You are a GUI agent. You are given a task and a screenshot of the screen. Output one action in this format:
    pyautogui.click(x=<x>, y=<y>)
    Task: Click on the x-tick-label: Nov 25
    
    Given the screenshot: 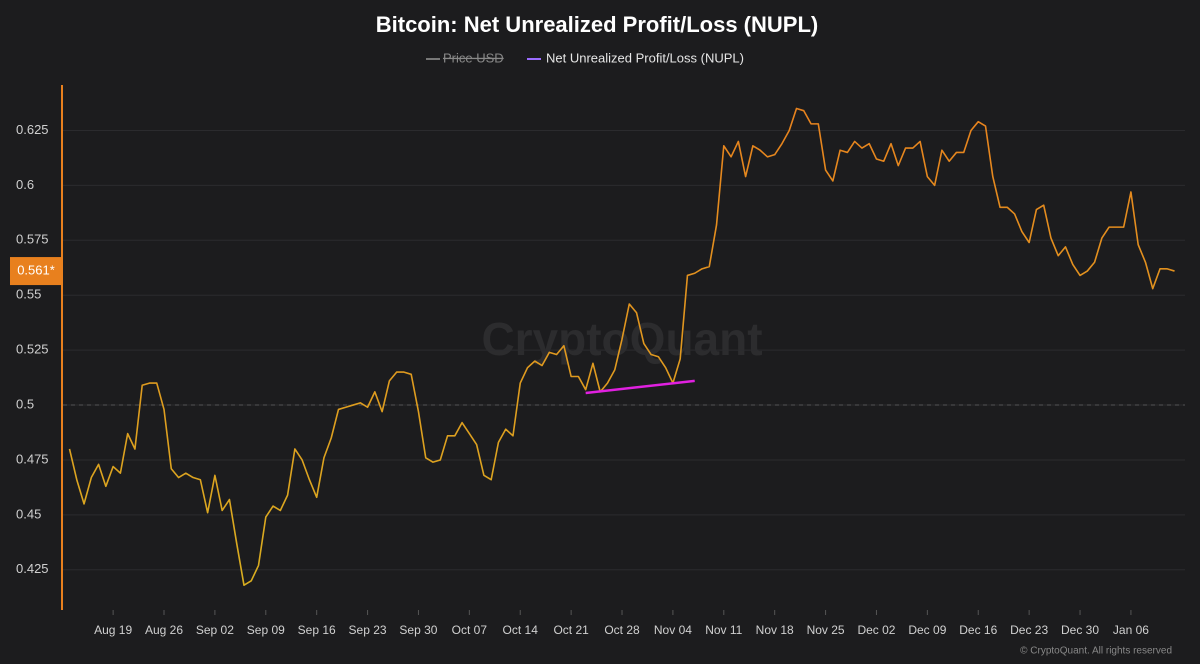 What is the action you would take?
    pyautogui.click(x=826, y=630)
    